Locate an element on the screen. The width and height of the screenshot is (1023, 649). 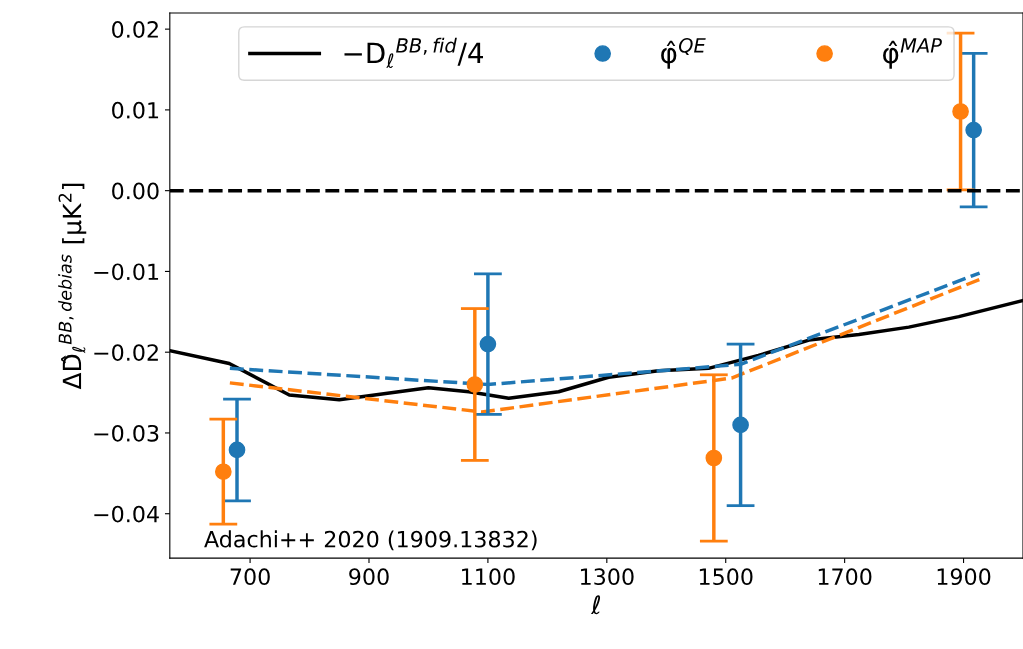
y-tick-label: 0.00 is located at coordinates (135, 191).